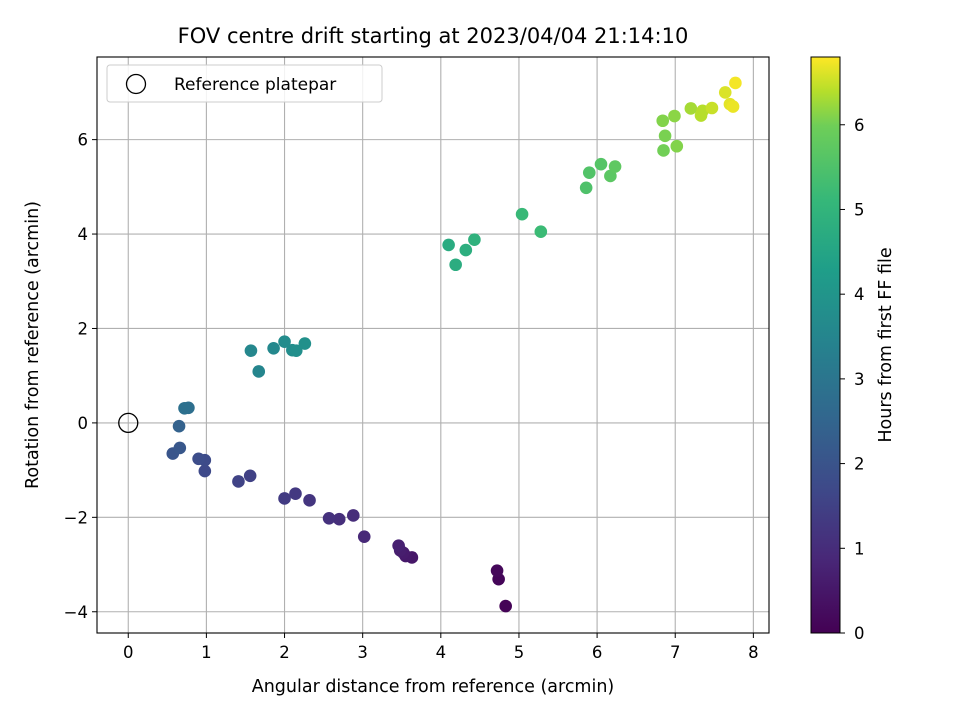 The height and width of the screenshot is (720, 960). Describe the element at coordinates (859, 633) in the screenshot. I see `colorbar-tick-label: 0` at that location.